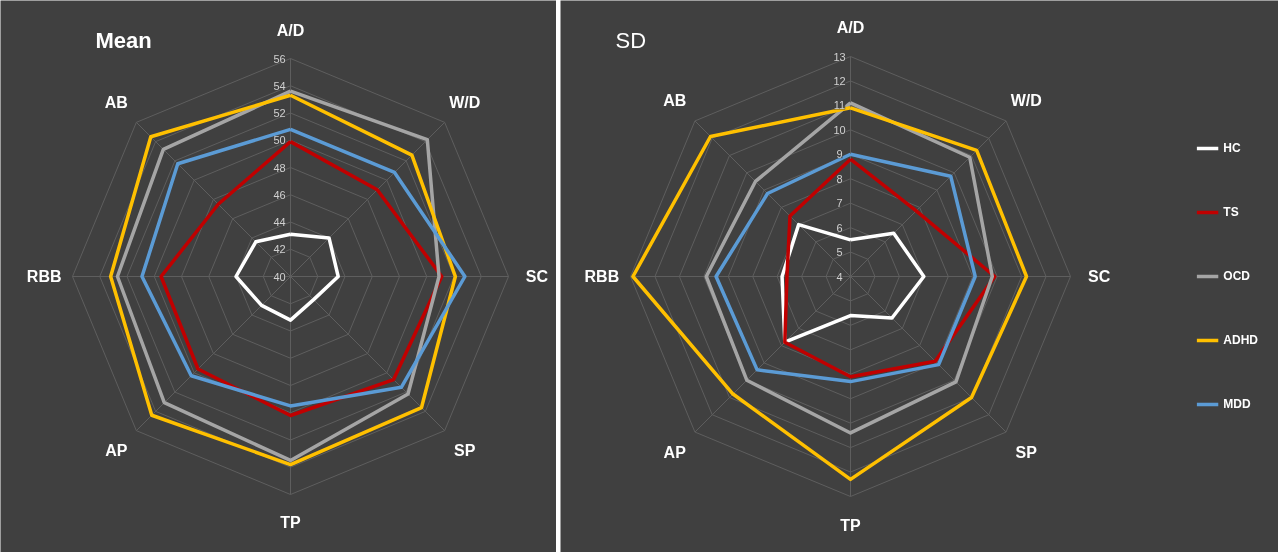 The image size is (1282, 552). I want to click on y-tick-label: 50, so click(279, 140).